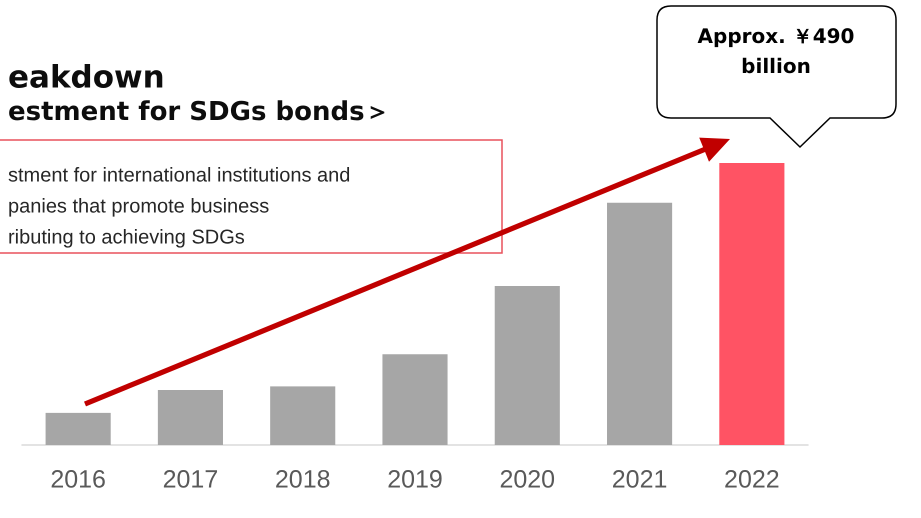 The height and width of the screenshot is (518, 921). I want to click on x-tick-label: 2017, so click(190, 480).